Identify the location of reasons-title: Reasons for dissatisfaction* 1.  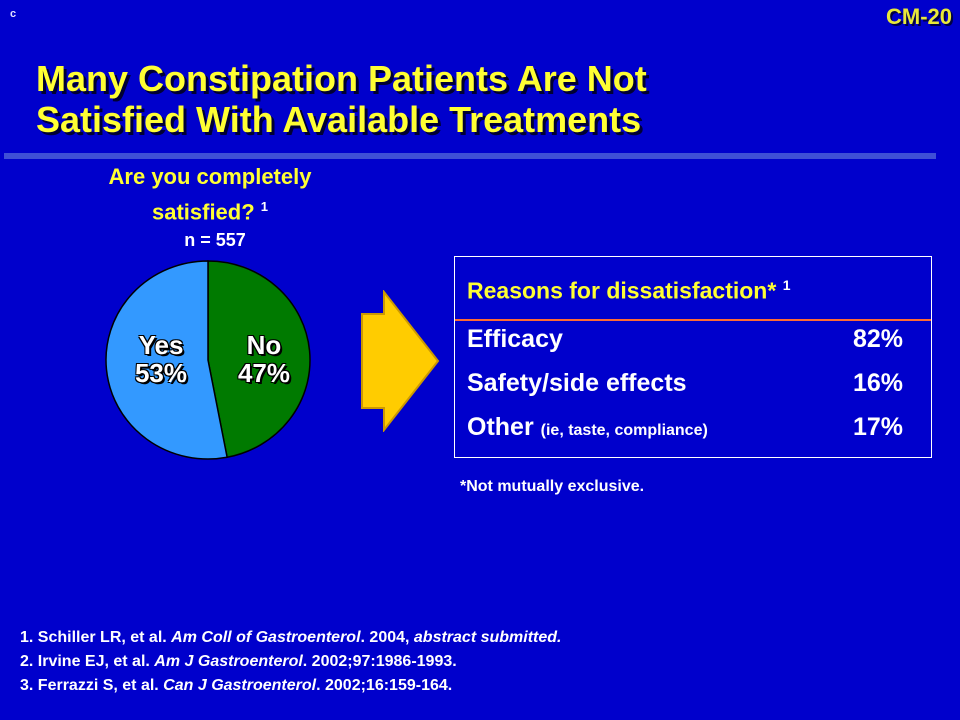
(629, 291).